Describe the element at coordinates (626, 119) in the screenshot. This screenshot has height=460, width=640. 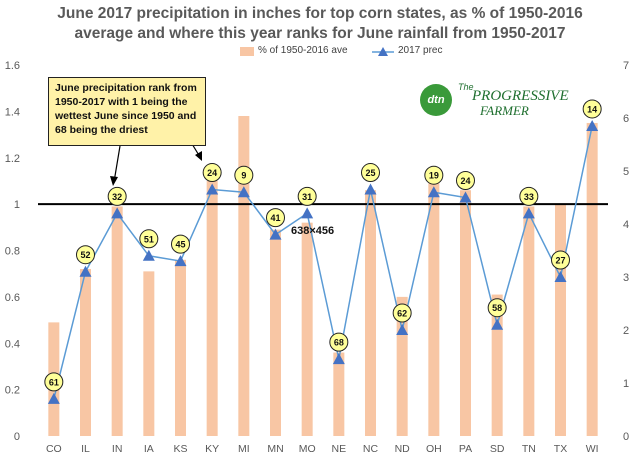
I see `right-tick-label: 6` at that location.